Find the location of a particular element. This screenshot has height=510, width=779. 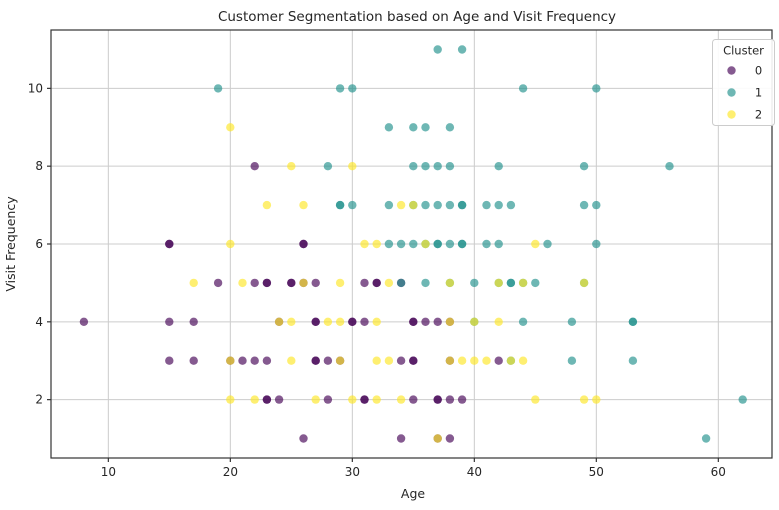

x-tick-label: 10 is located at coordinates (108, 472).